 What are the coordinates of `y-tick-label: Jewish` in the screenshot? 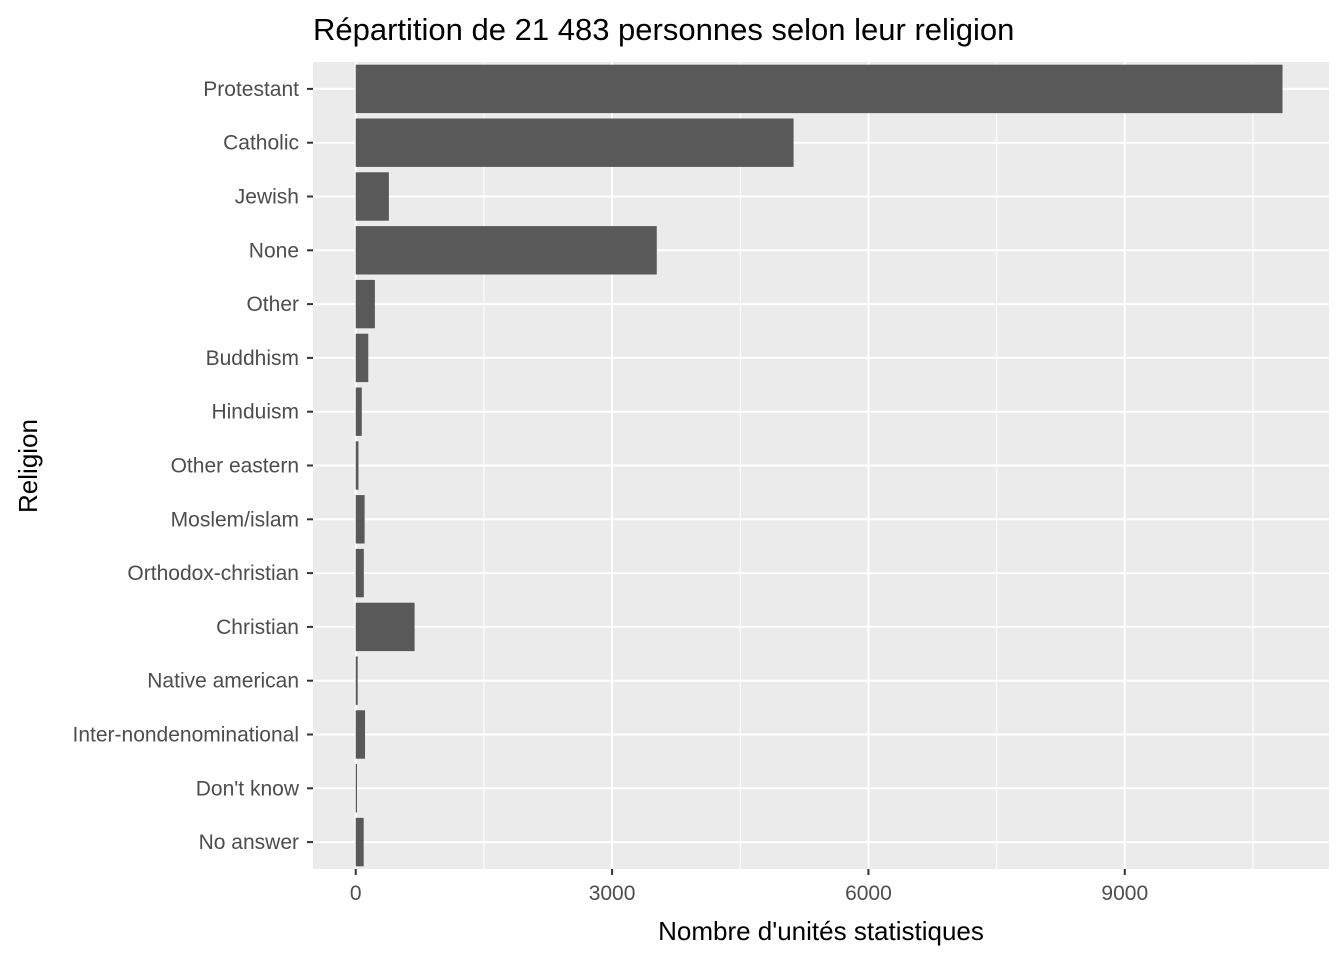 It's located at (267, 197).